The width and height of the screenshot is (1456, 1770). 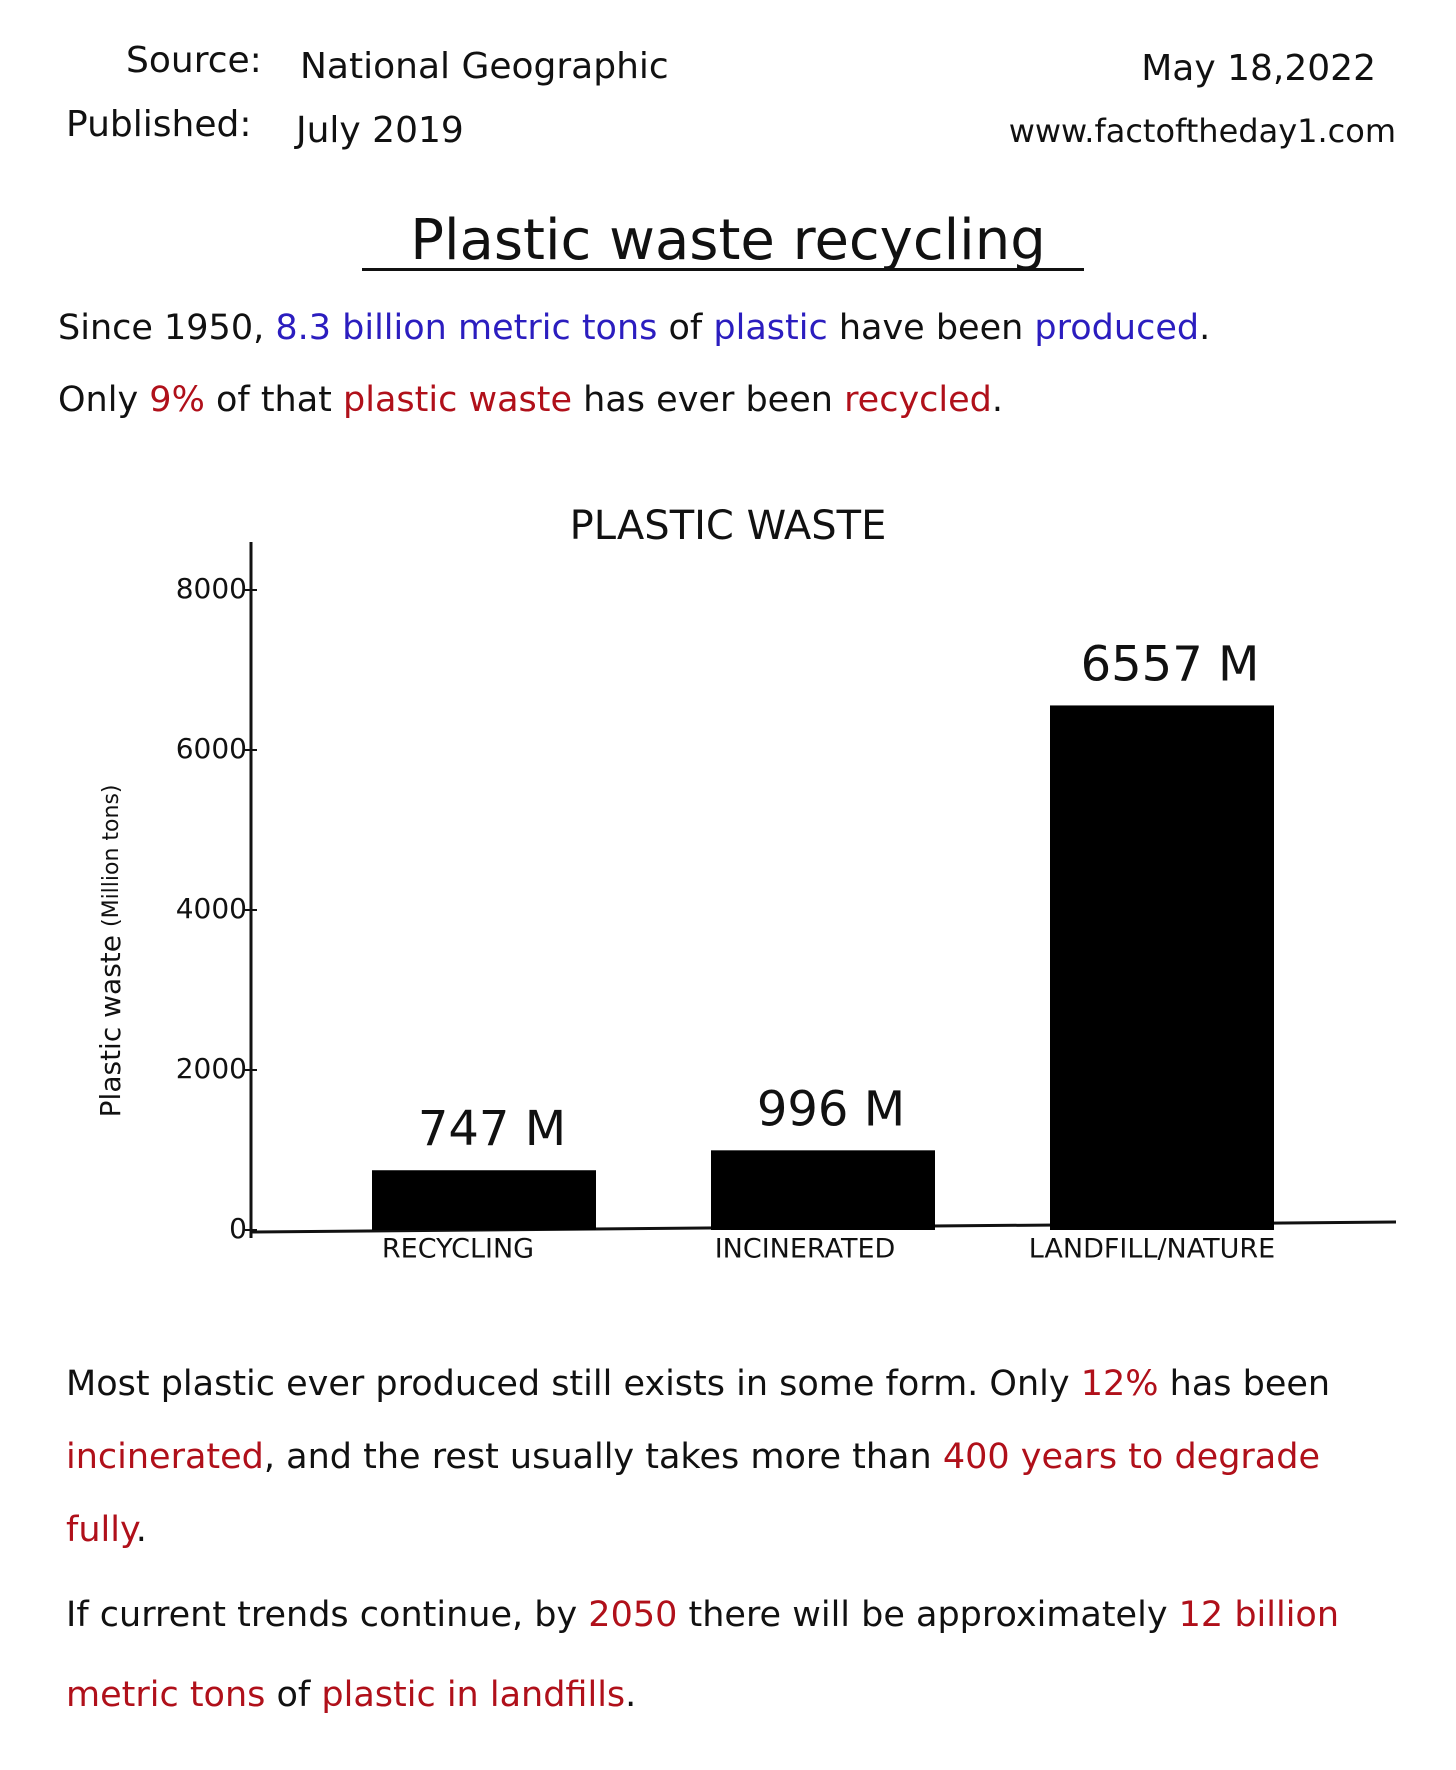 What do you see at coordinates (699, 1493) in the screenshot?
I see `text-segment: 400 years to degrade fully` at bounding box center [699, 1493].